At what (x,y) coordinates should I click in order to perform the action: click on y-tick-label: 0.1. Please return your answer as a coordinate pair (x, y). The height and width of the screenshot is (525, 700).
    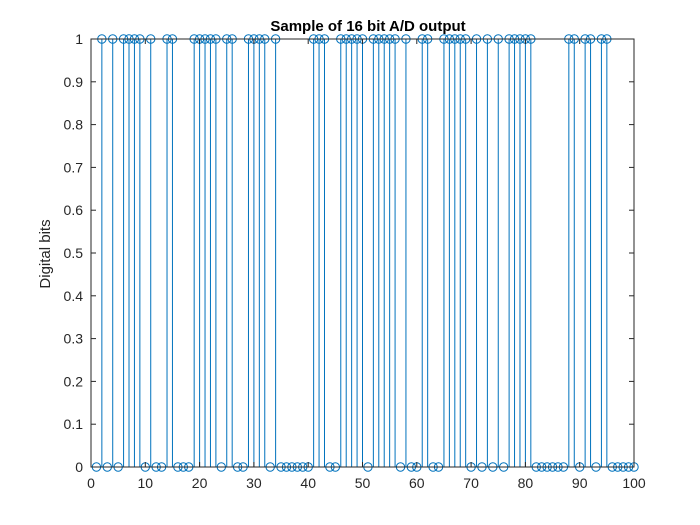
    Looking at the image, I should click on (74, 424).